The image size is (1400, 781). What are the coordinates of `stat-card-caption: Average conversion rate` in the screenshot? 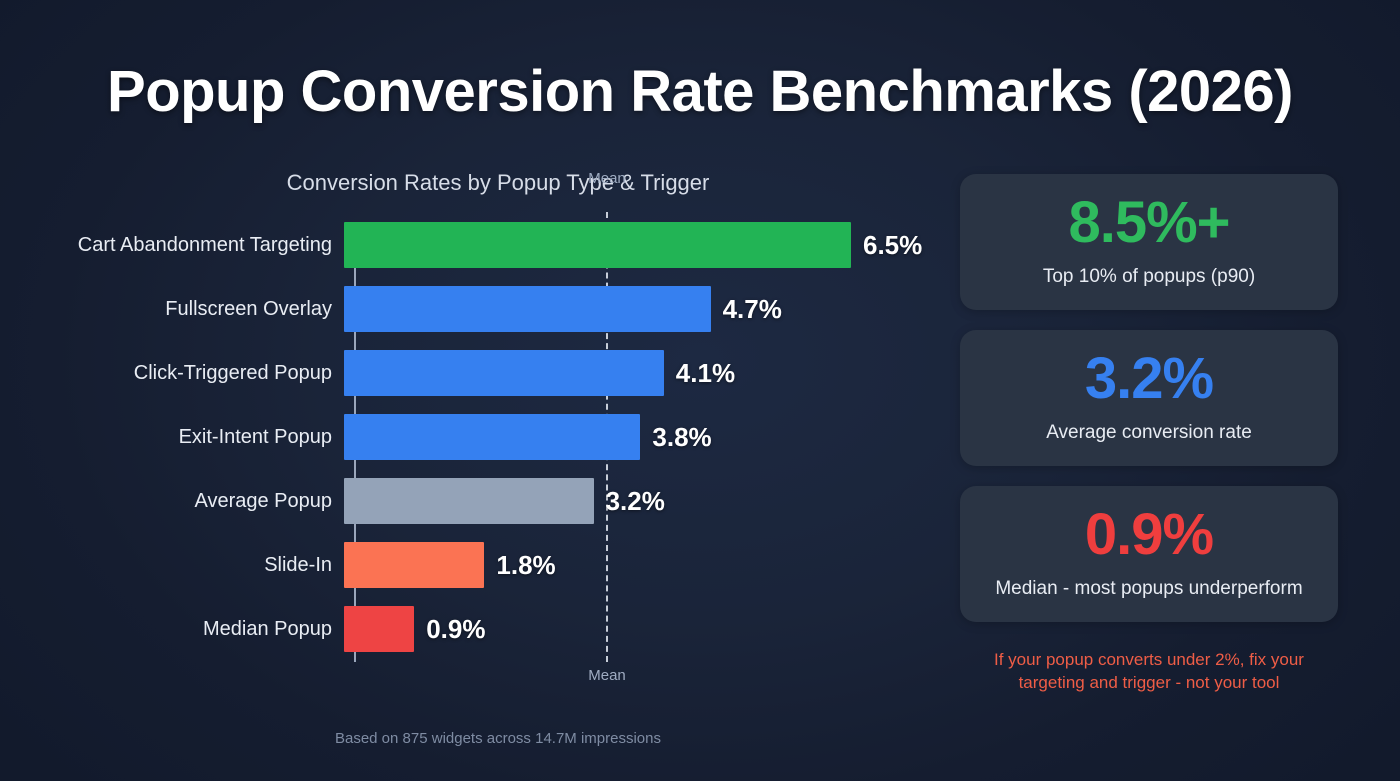 It's located at (1149, 432).